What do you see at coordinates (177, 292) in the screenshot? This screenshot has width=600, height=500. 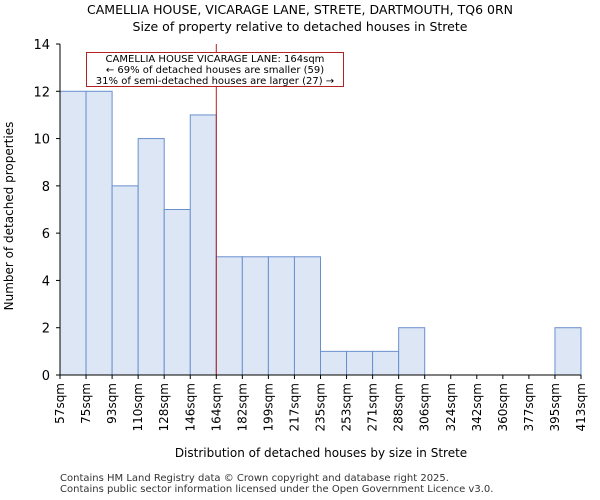 I see `bar-128sqm` at bounding box center [177, 292].